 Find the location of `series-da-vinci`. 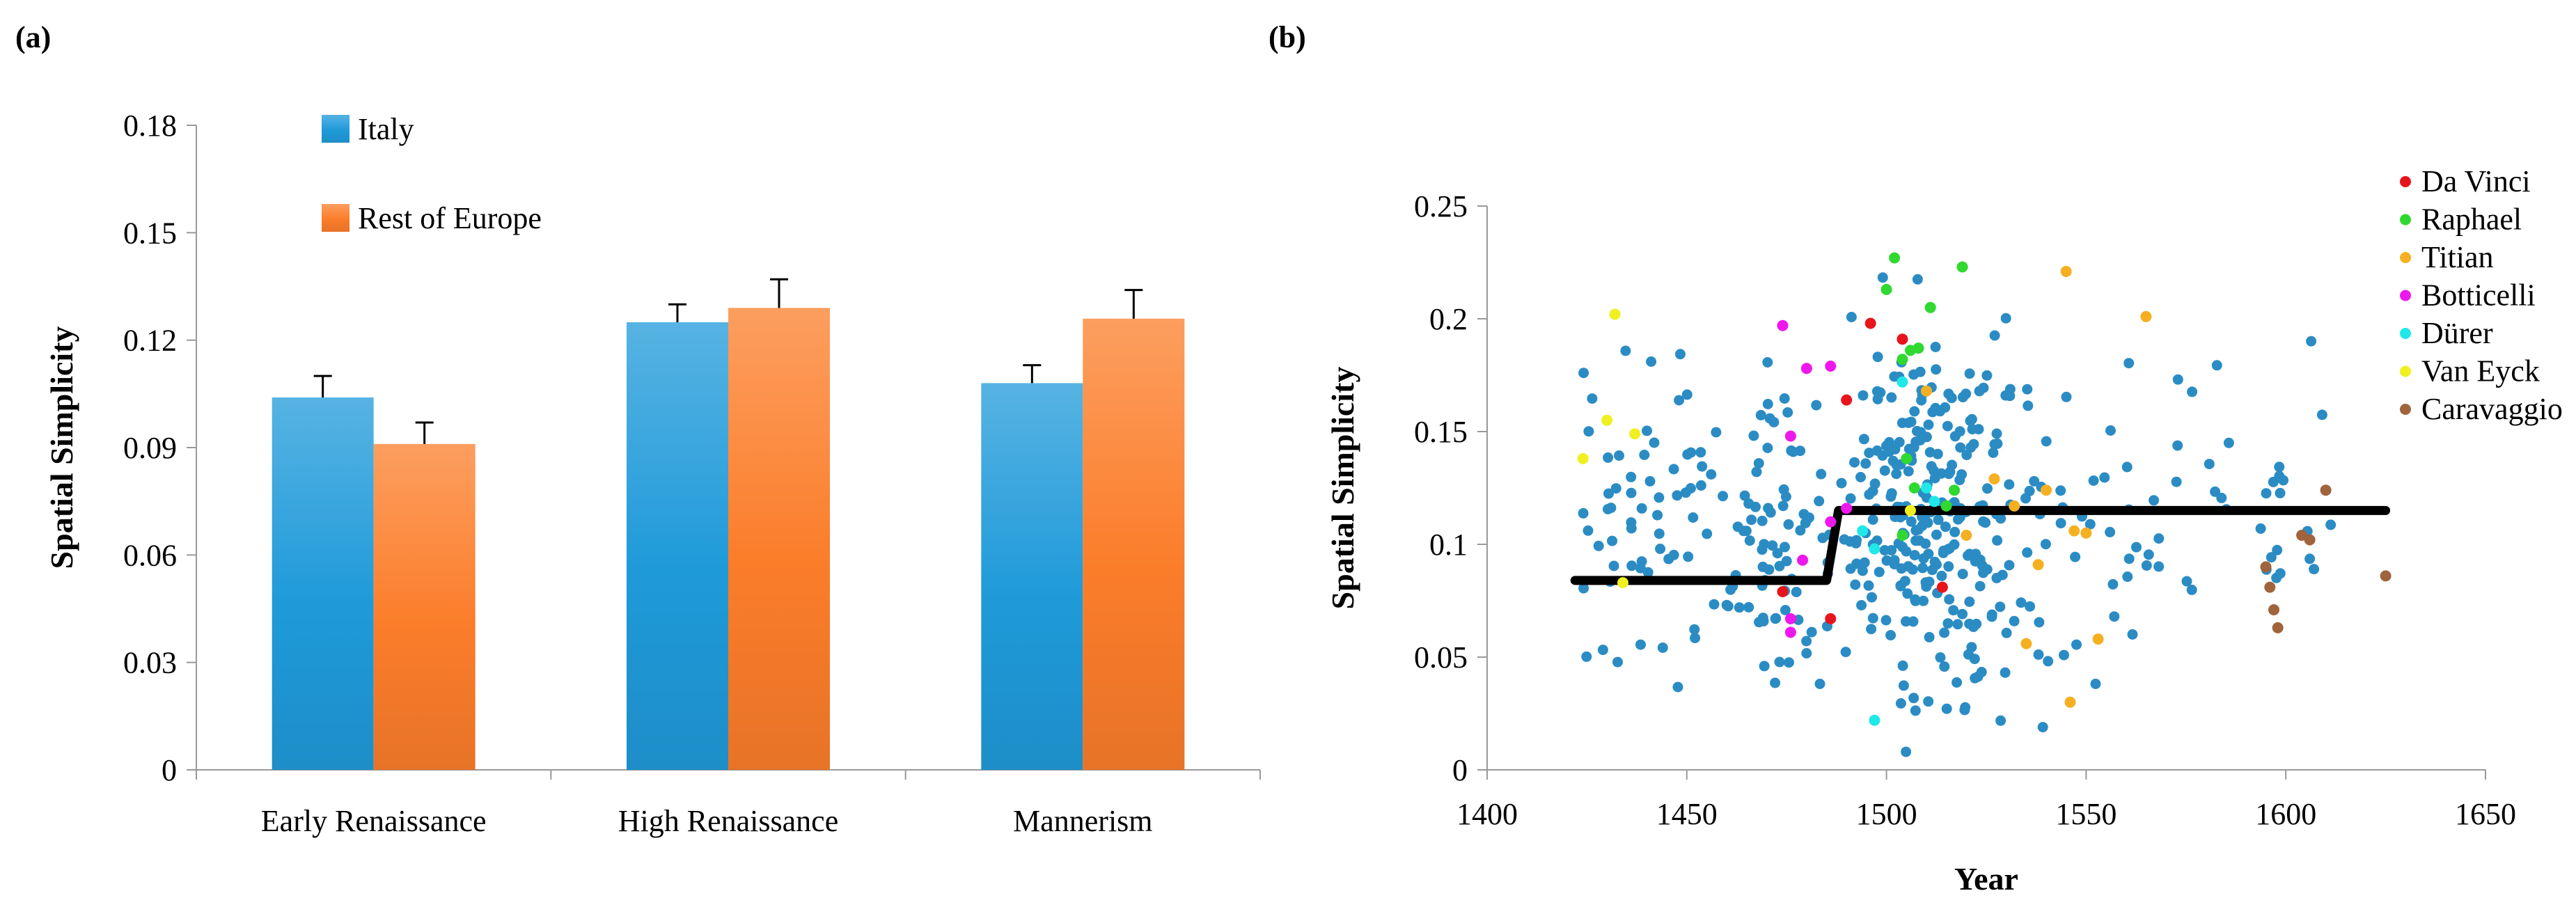

series-da-vinci is located at coordinates (1862, 470).